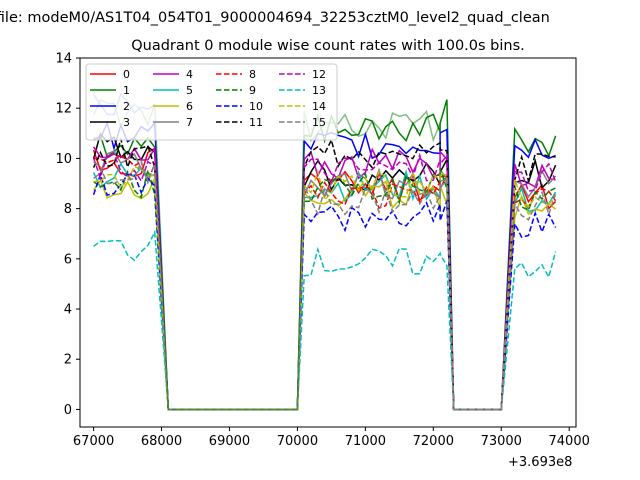 The width and height of the screenshot is (640, 480). What do you see at coordinates (63, 109) in the screenshot?
I see `y-tick-label: 12` at bounding box center [63, 109].